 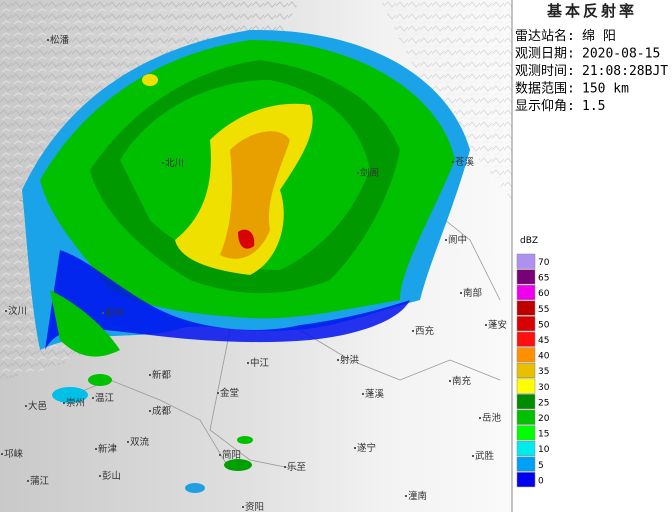 What do you see at coordinates (140, 442) in the screenshot?
I see `place-name: 双流` at bounding box center [140, 442].